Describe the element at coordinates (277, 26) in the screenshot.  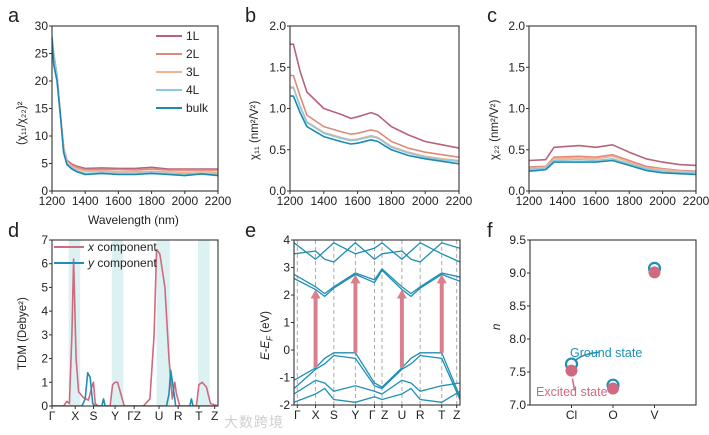
I see `y-tick-label: 2.0` at that location.